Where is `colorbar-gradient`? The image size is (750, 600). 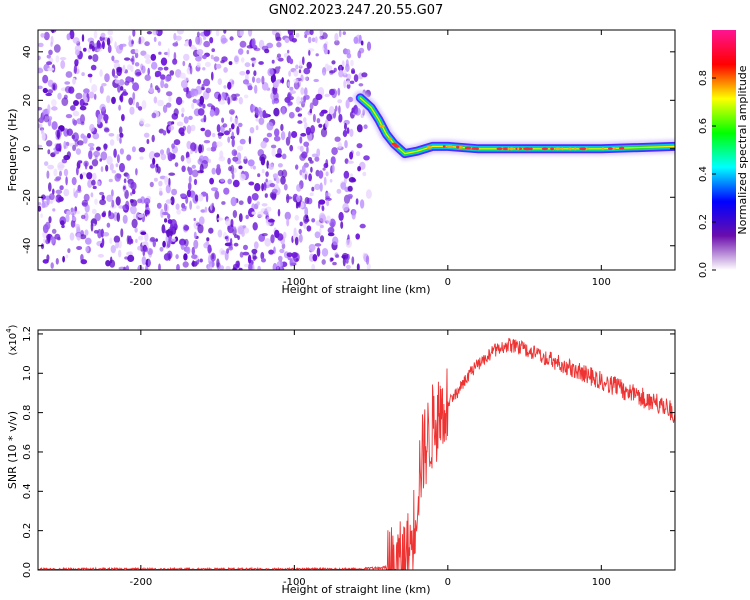
colorbar-gradient is located at coordinates (724, 150).